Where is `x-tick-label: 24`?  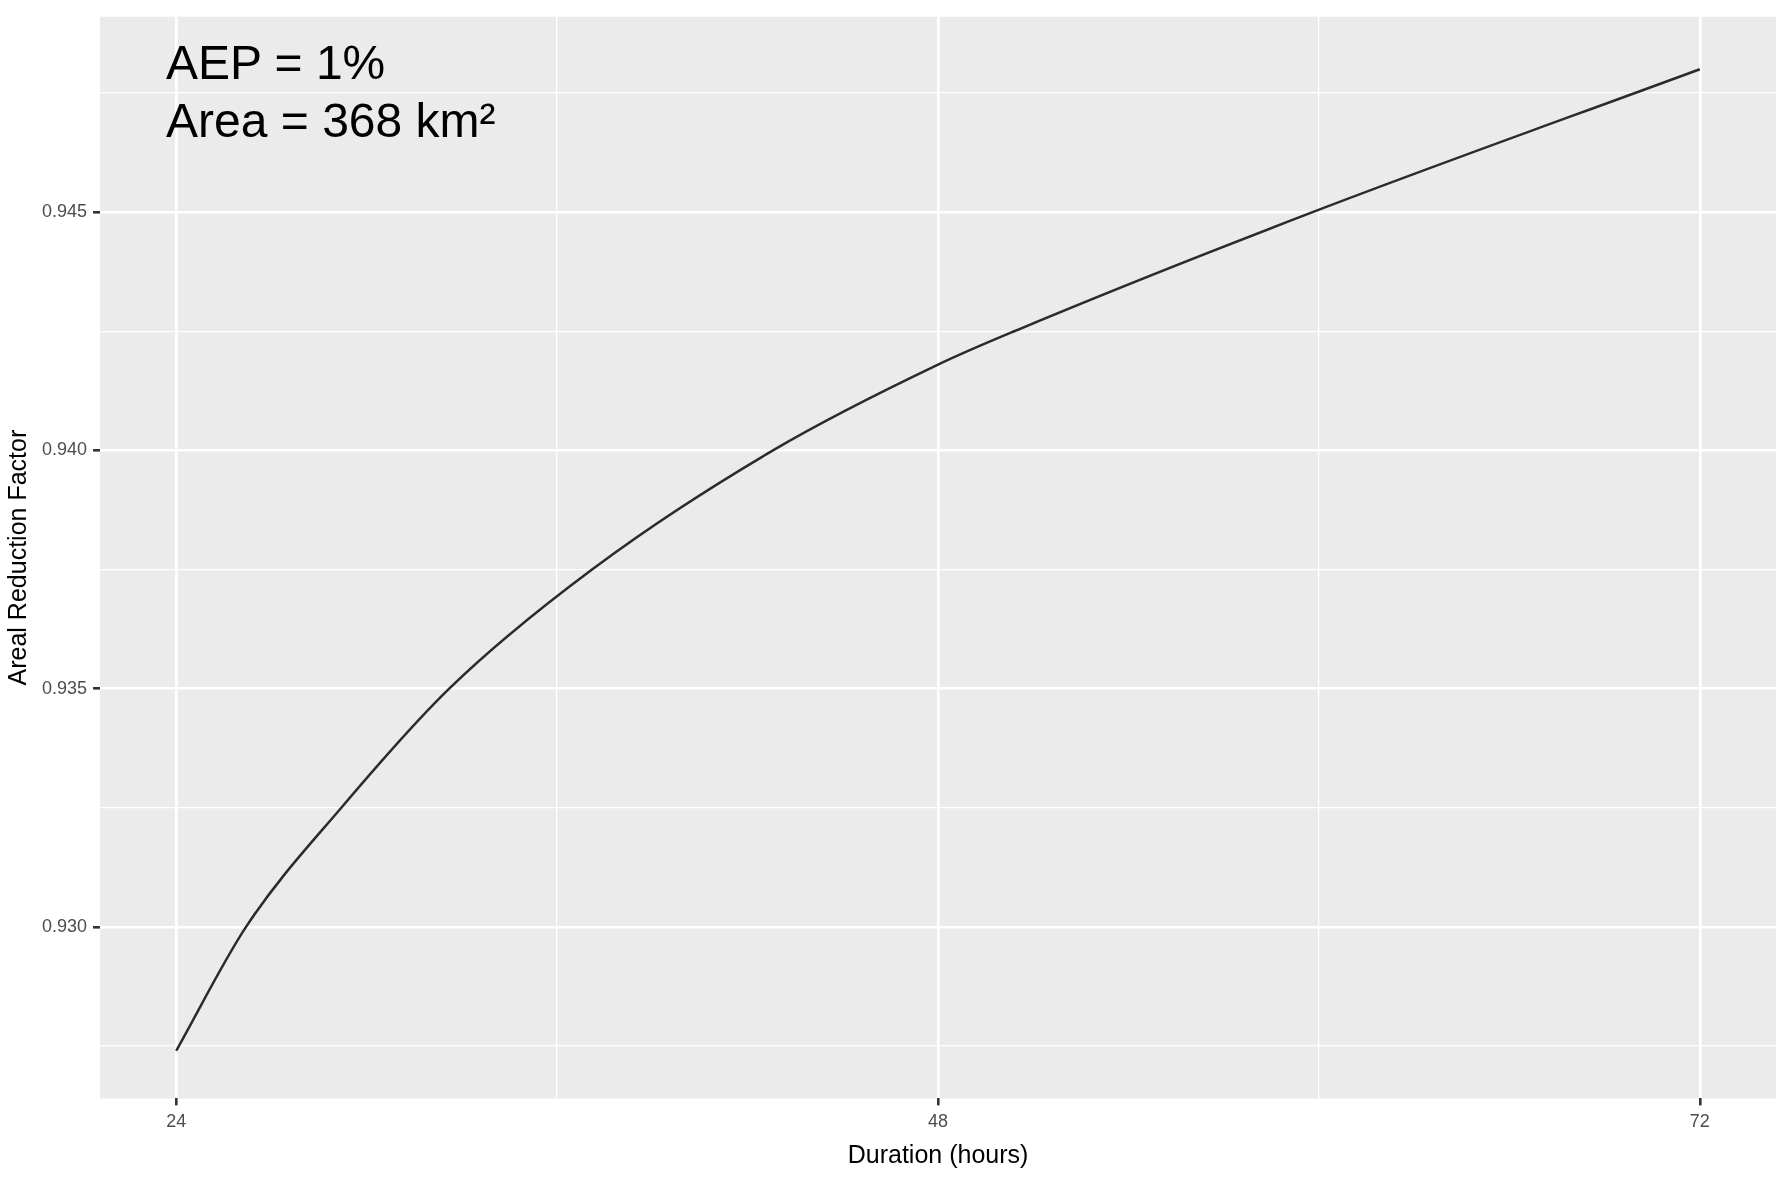
x-tick-label: 24 is located at coordinates (176, 1121).